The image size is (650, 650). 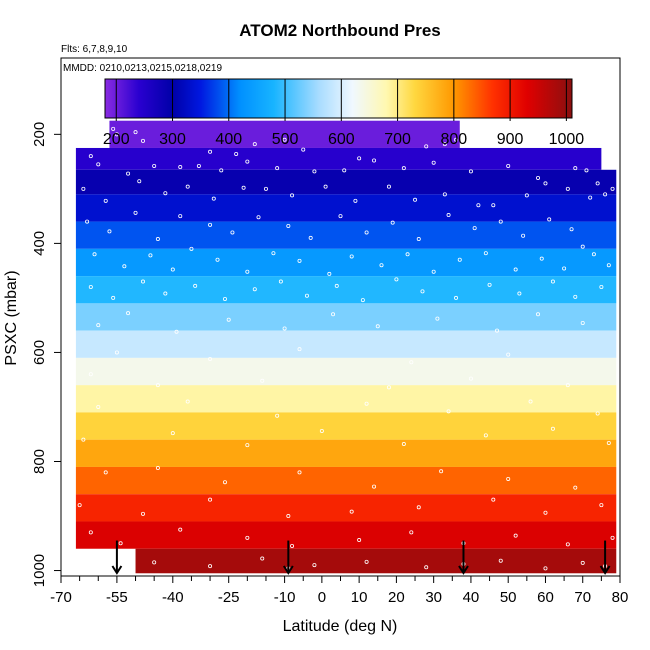 What do you see at coordinates (339, 591) in the screenshot?
I see `x-axis: -70 -55 -40 -25 -10 0 10 20 30 40 50 60 70 80` at bounding box center [339, 591].